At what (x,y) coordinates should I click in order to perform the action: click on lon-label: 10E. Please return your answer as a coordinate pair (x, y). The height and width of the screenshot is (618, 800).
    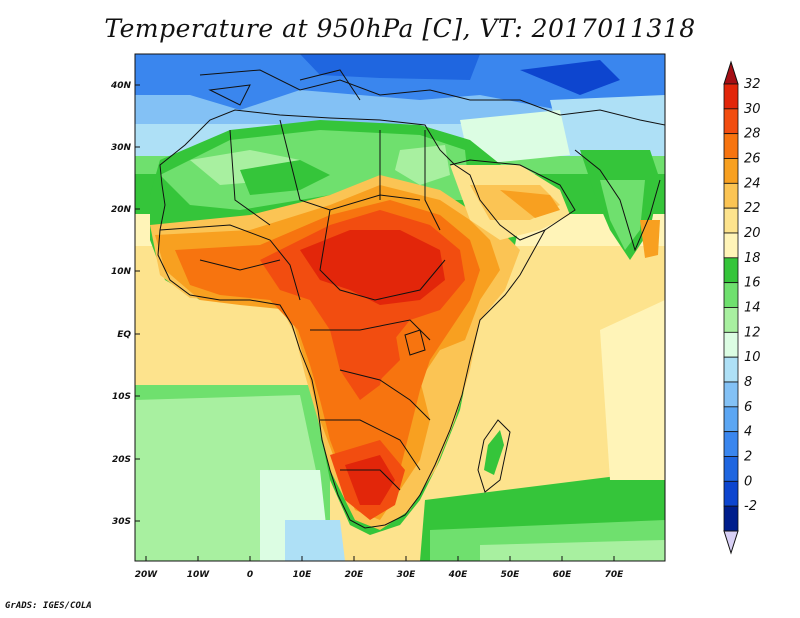
    Looking at the image, I should click on (303, 575).